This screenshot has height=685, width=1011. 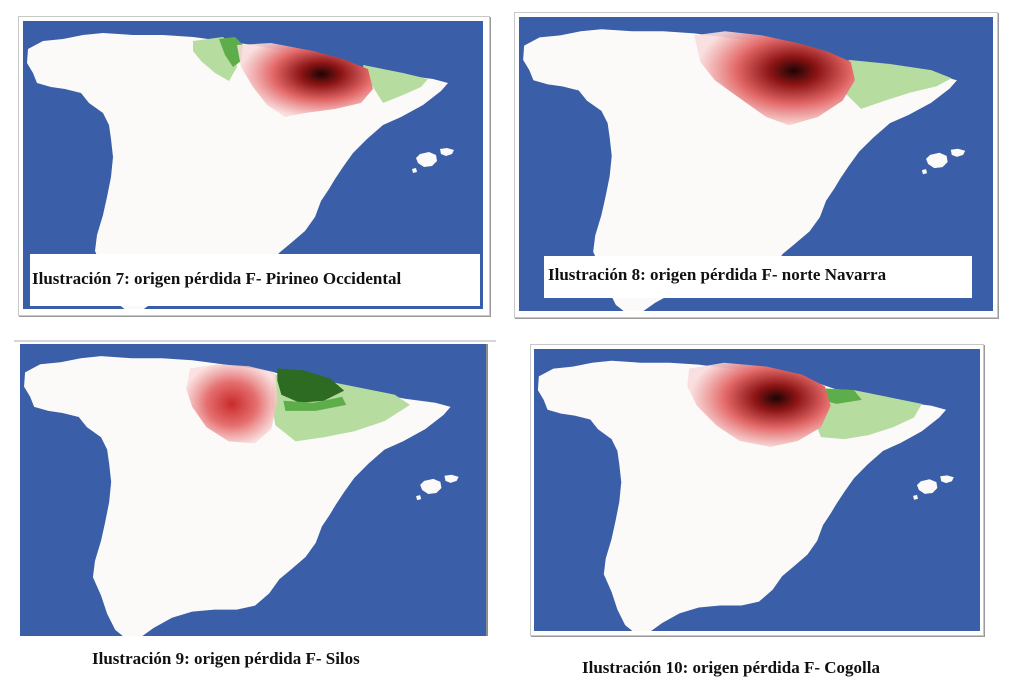 What do you see at coordinates (255, 341) in the screenshot?
I see `horizontal-divider` at bounding box center [255, 341].